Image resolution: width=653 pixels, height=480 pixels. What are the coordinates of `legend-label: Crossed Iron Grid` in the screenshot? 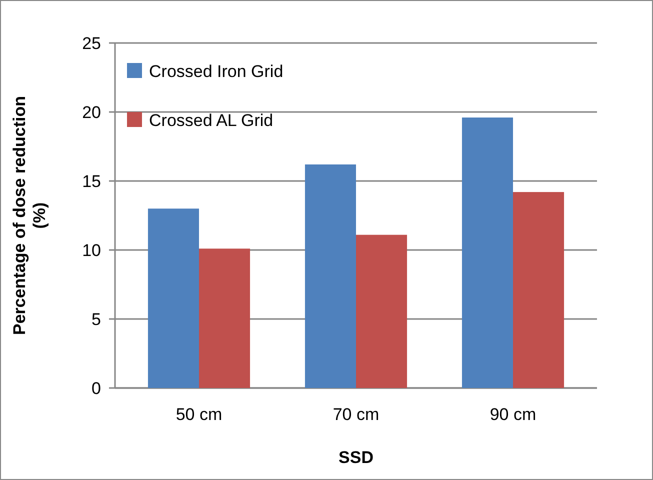 It's located at (216, 71).